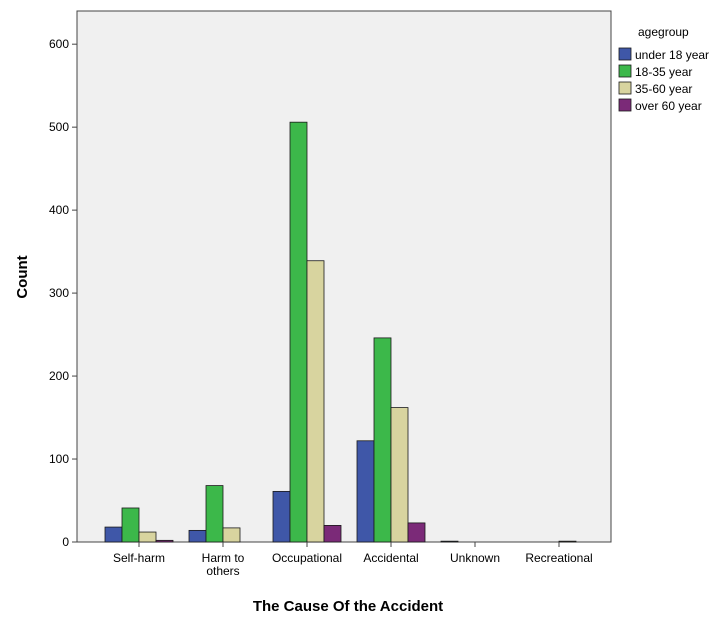 This screenshot has width=724, height=617. I want to click on y-axis: 0 100 200 300 400 500 600, so click(63, 293).